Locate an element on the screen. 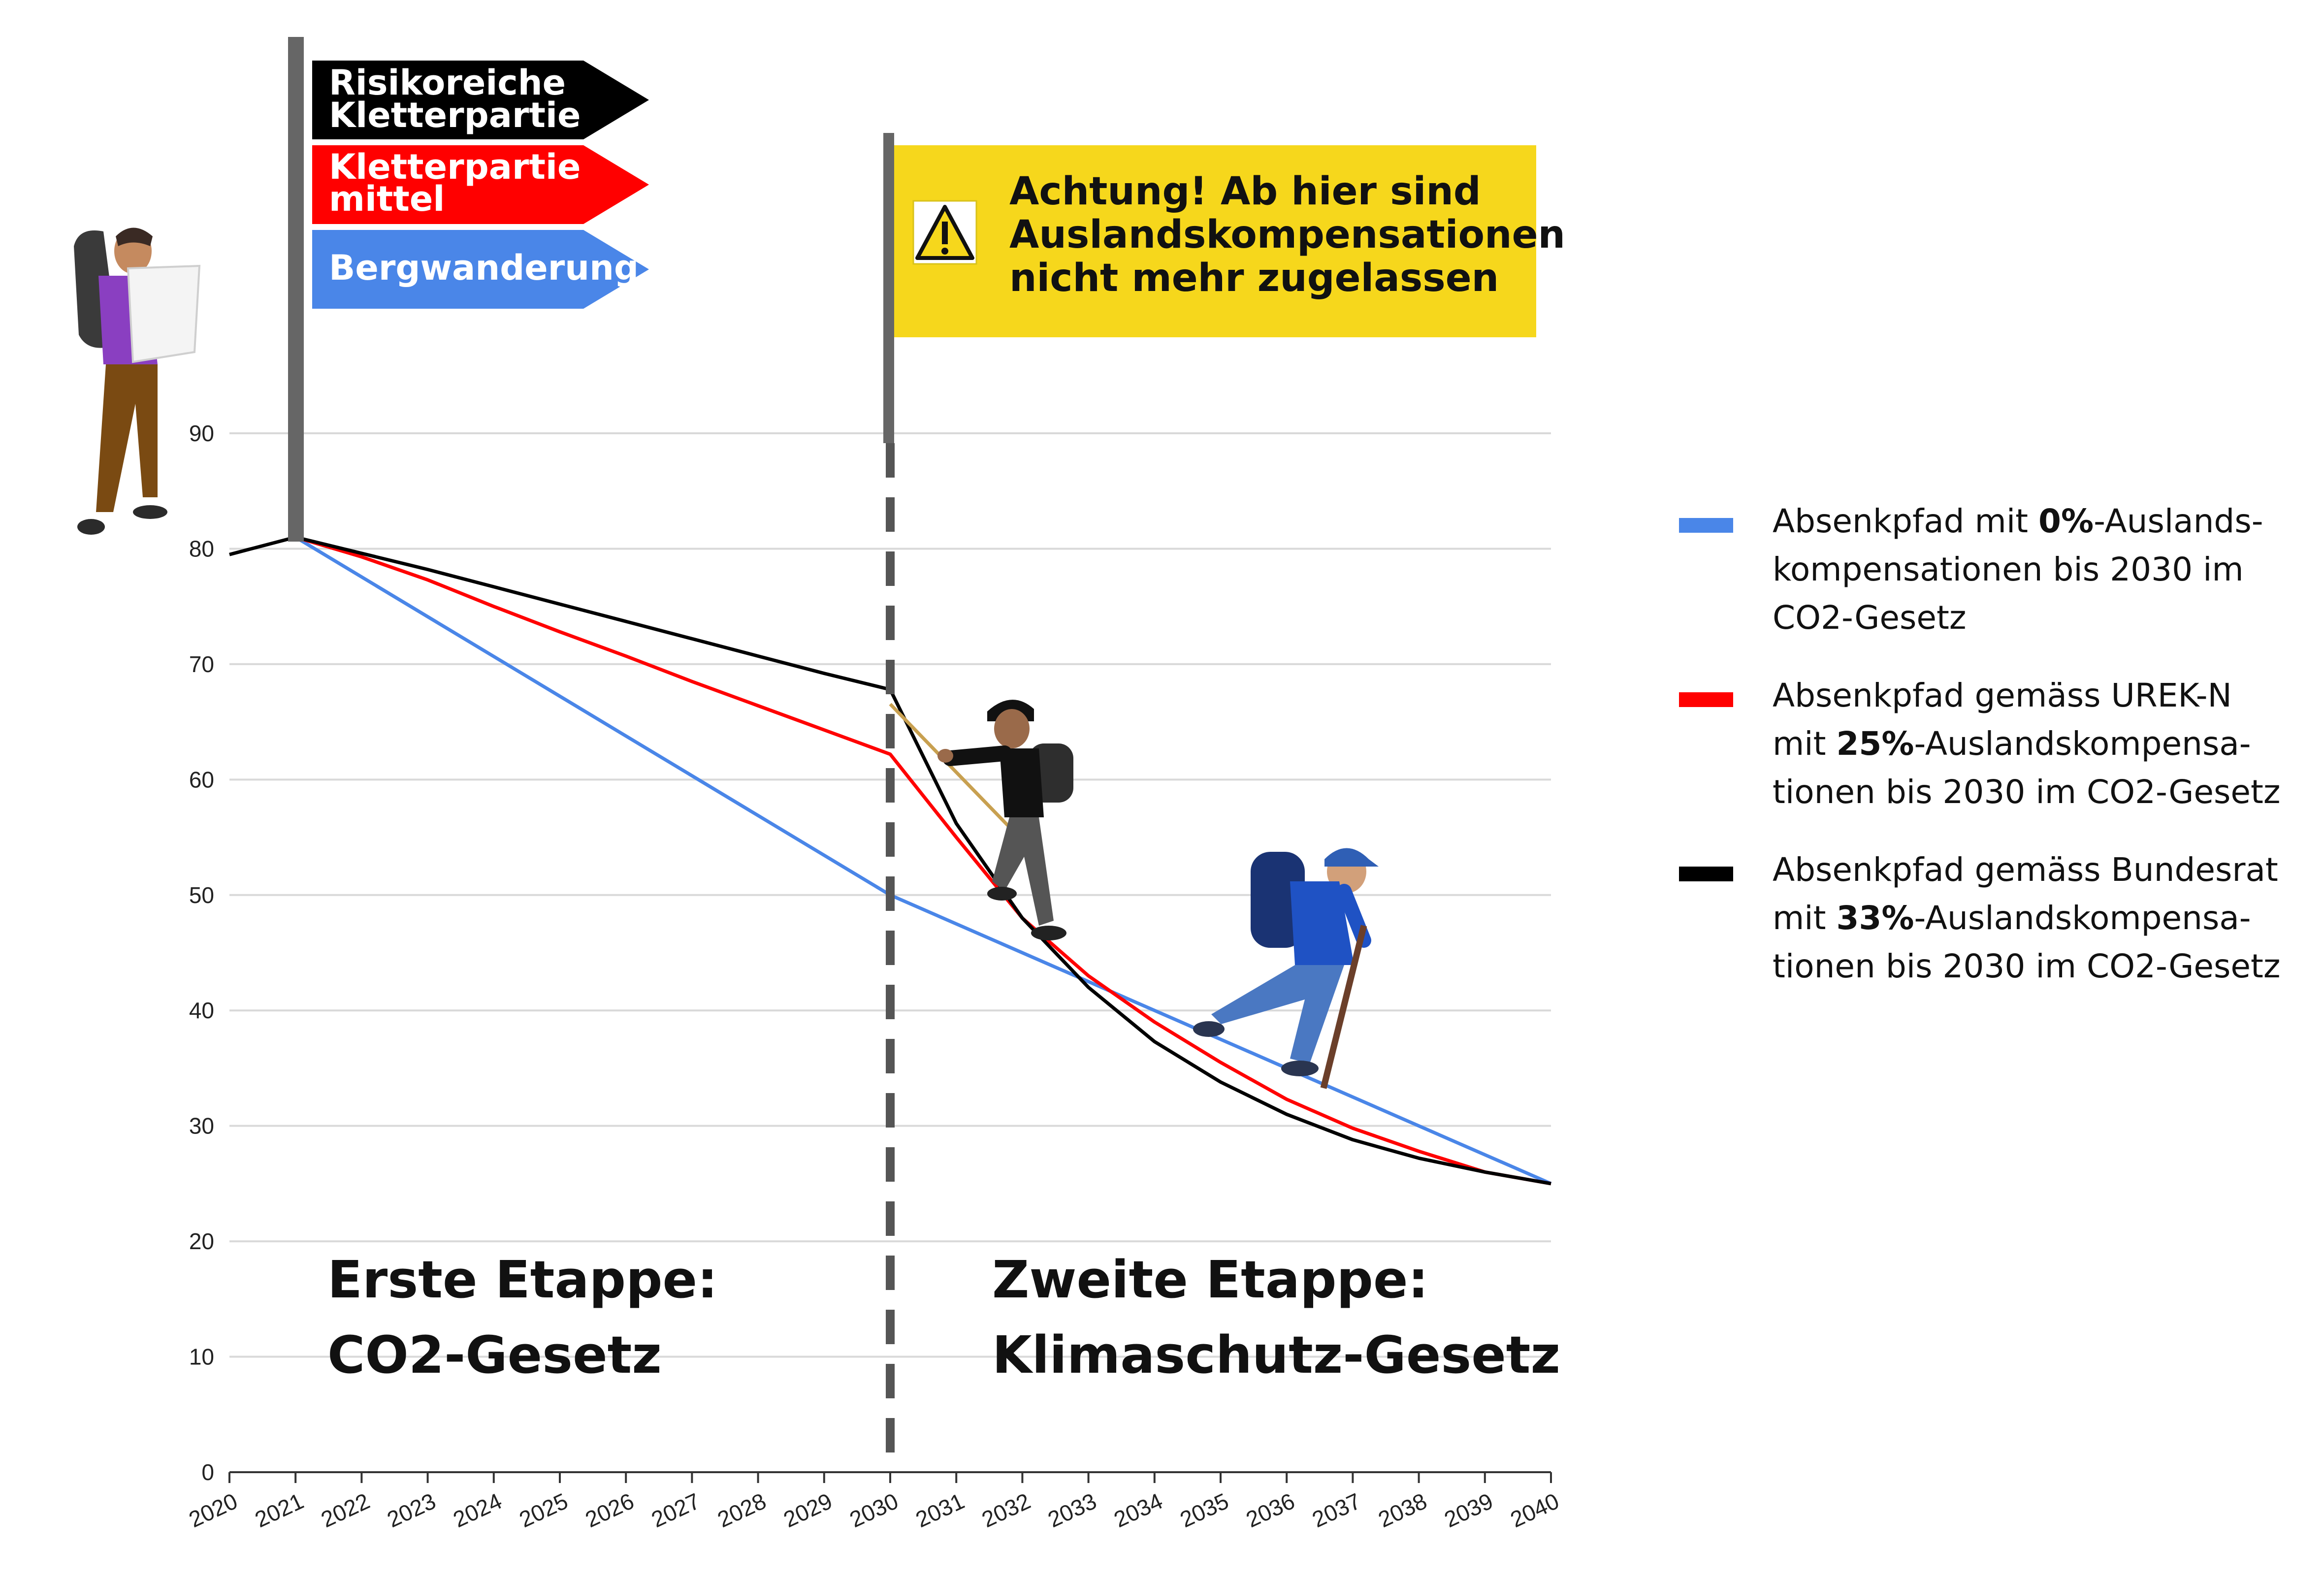 The height and width of the screenshot is (1581, 2324). x-tick-label: 2025 is located at coordinates (543, 1510).